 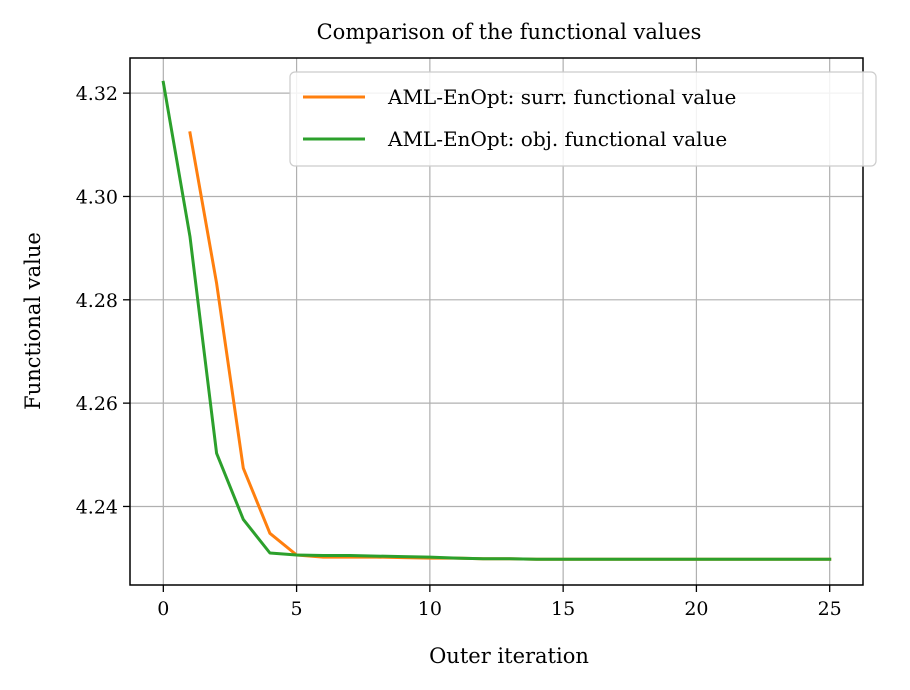 What do you see at coordinates (97, 301) in the screenshot?
I see `y-tick-label: 4.28` at bounding box center [97, 301].